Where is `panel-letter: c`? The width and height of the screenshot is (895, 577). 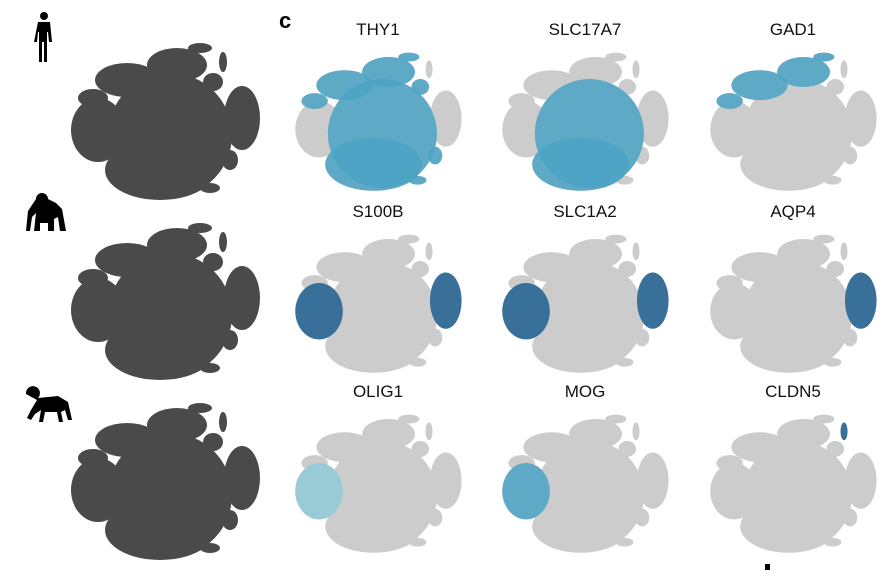 panel-letter: c is located at coordinates (285, 20).